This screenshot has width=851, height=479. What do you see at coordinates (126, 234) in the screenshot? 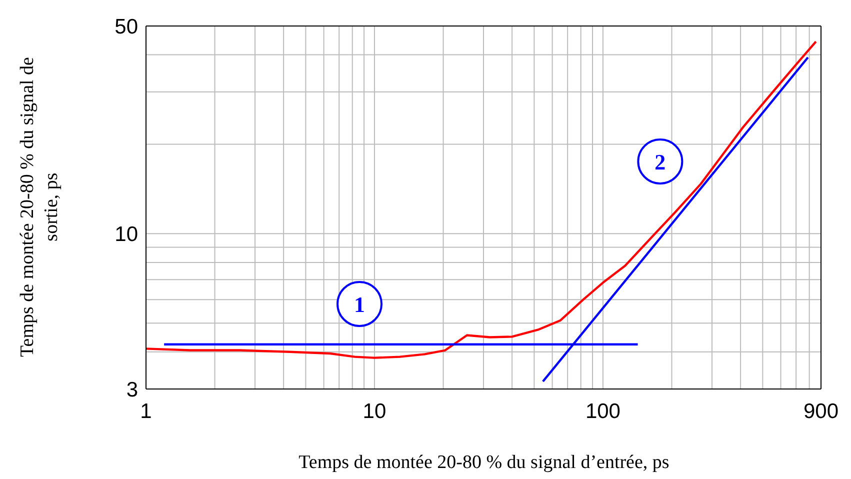
I see `y-tick-label: 10` at bounding box center [126, 234].